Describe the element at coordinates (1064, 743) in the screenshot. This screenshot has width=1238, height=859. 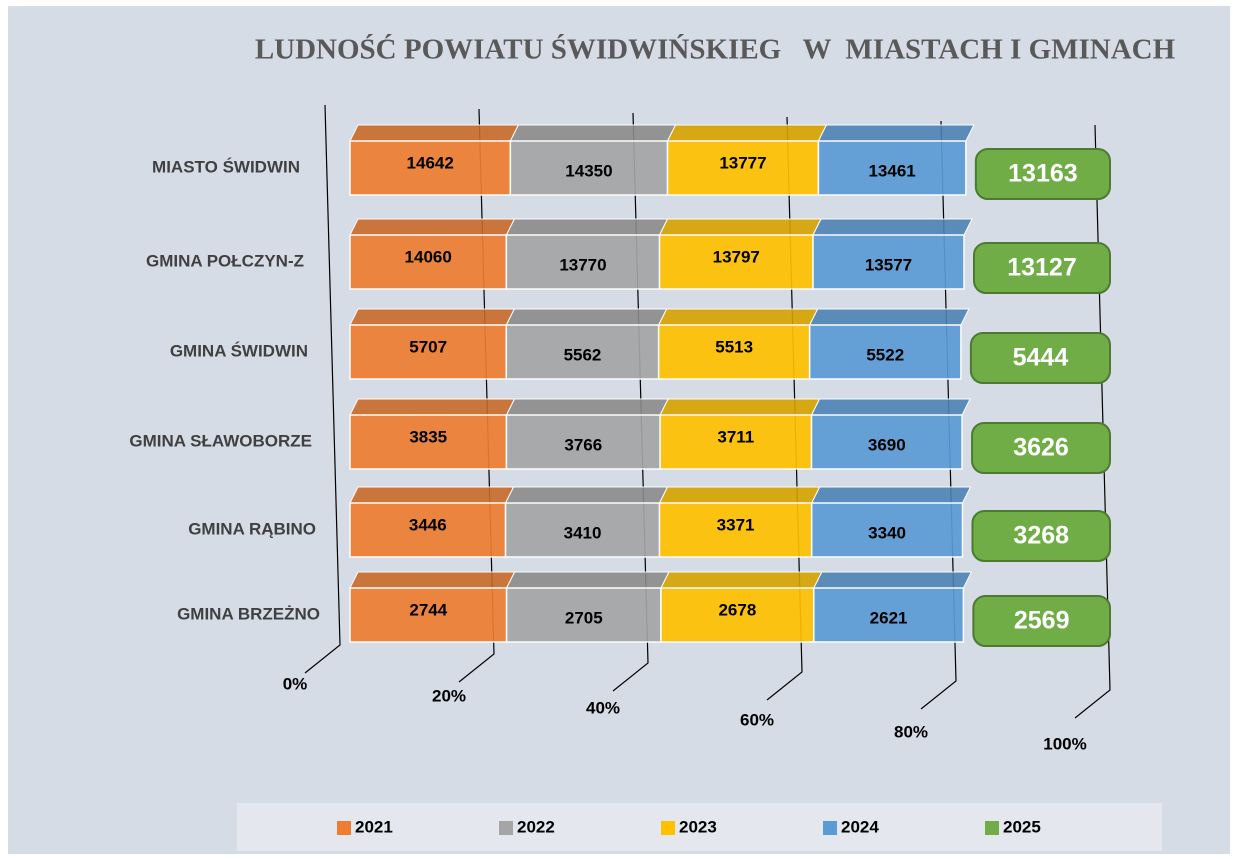
I see `x-tick-label: 100%` at that location.